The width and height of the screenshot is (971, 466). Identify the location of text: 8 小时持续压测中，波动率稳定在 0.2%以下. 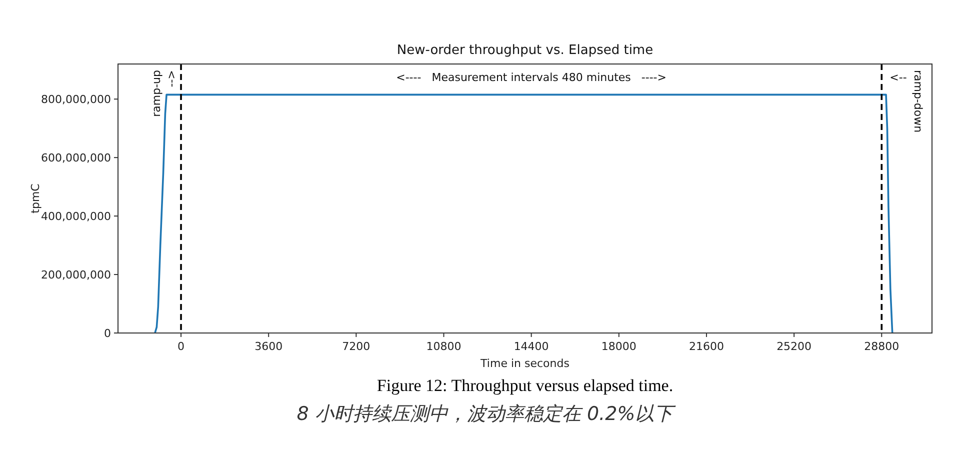
(486, 414).